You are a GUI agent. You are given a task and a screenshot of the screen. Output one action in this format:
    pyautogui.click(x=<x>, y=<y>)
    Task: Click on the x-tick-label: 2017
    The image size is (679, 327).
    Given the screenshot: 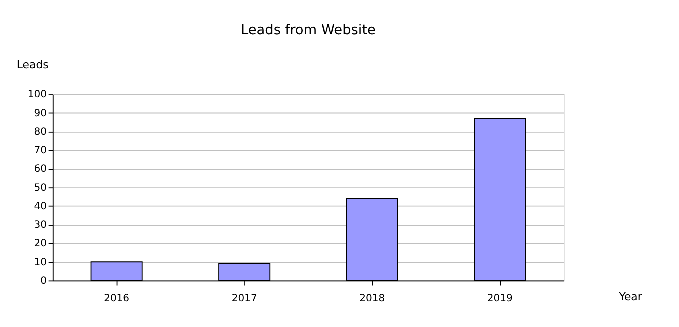 What is the action you would take?
    pyautogui.click(x=245, y=298)
    